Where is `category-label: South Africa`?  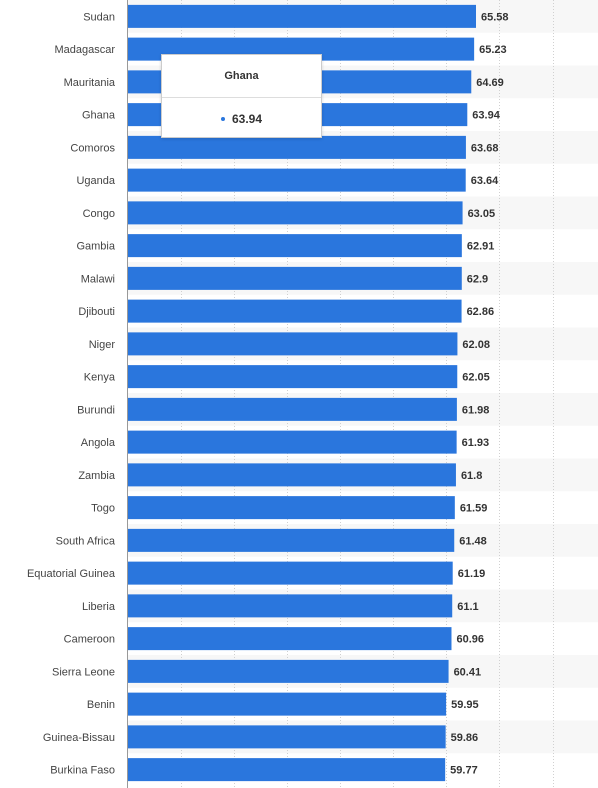
category-label: South Africa is located at coordinates (86, 541).